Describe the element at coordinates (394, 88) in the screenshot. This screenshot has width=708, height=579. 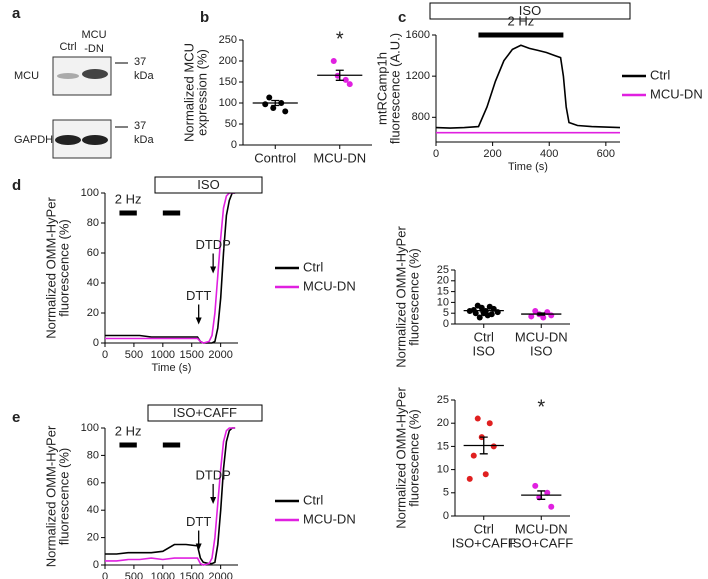
I see `y-axis-label: fluorescence (A.U.)` at that location.